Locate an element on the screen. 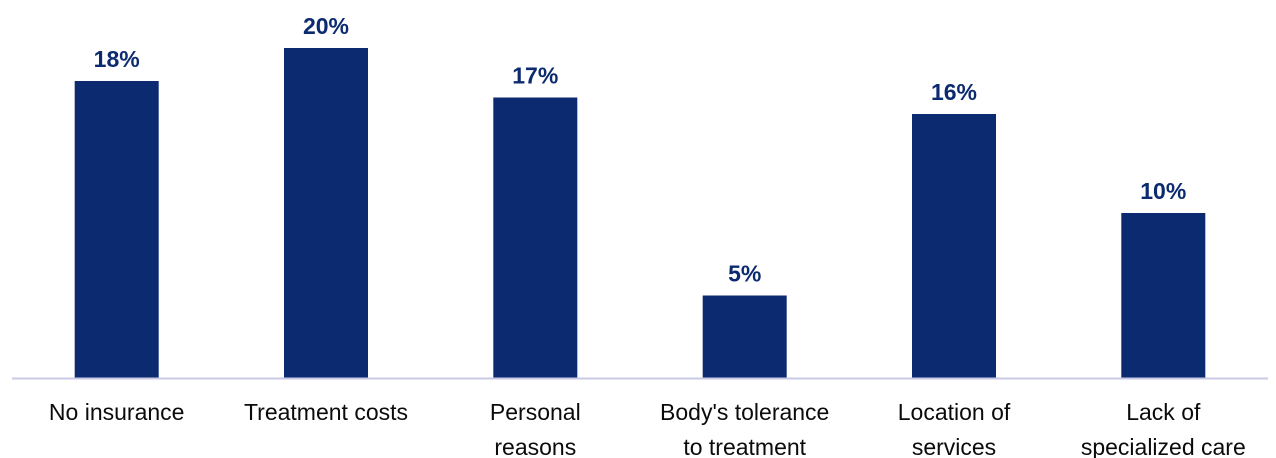 The width and height of the screenshot is (1276, 458). category-label-4-line-2: to treatment is located at coordinates (744, 446).